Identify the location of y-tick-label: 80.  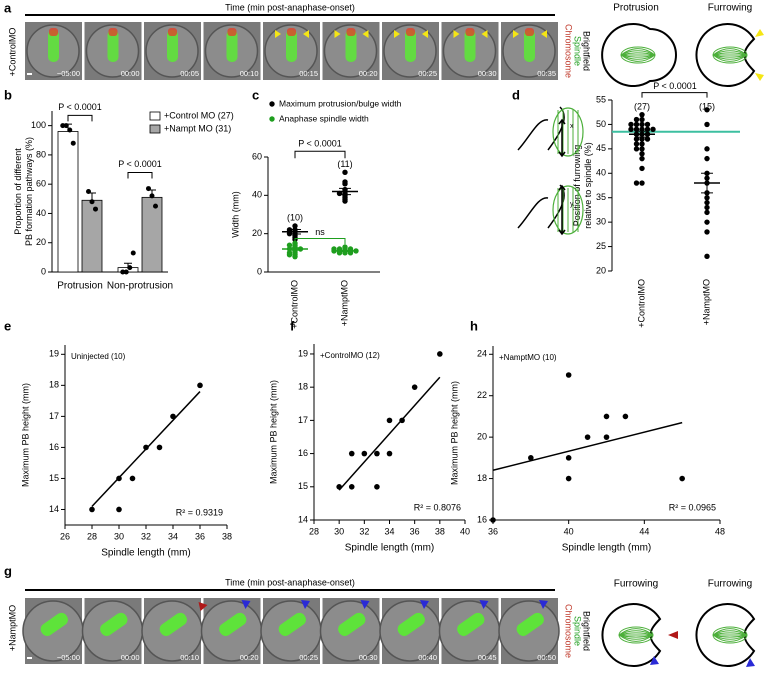
(41, 154).